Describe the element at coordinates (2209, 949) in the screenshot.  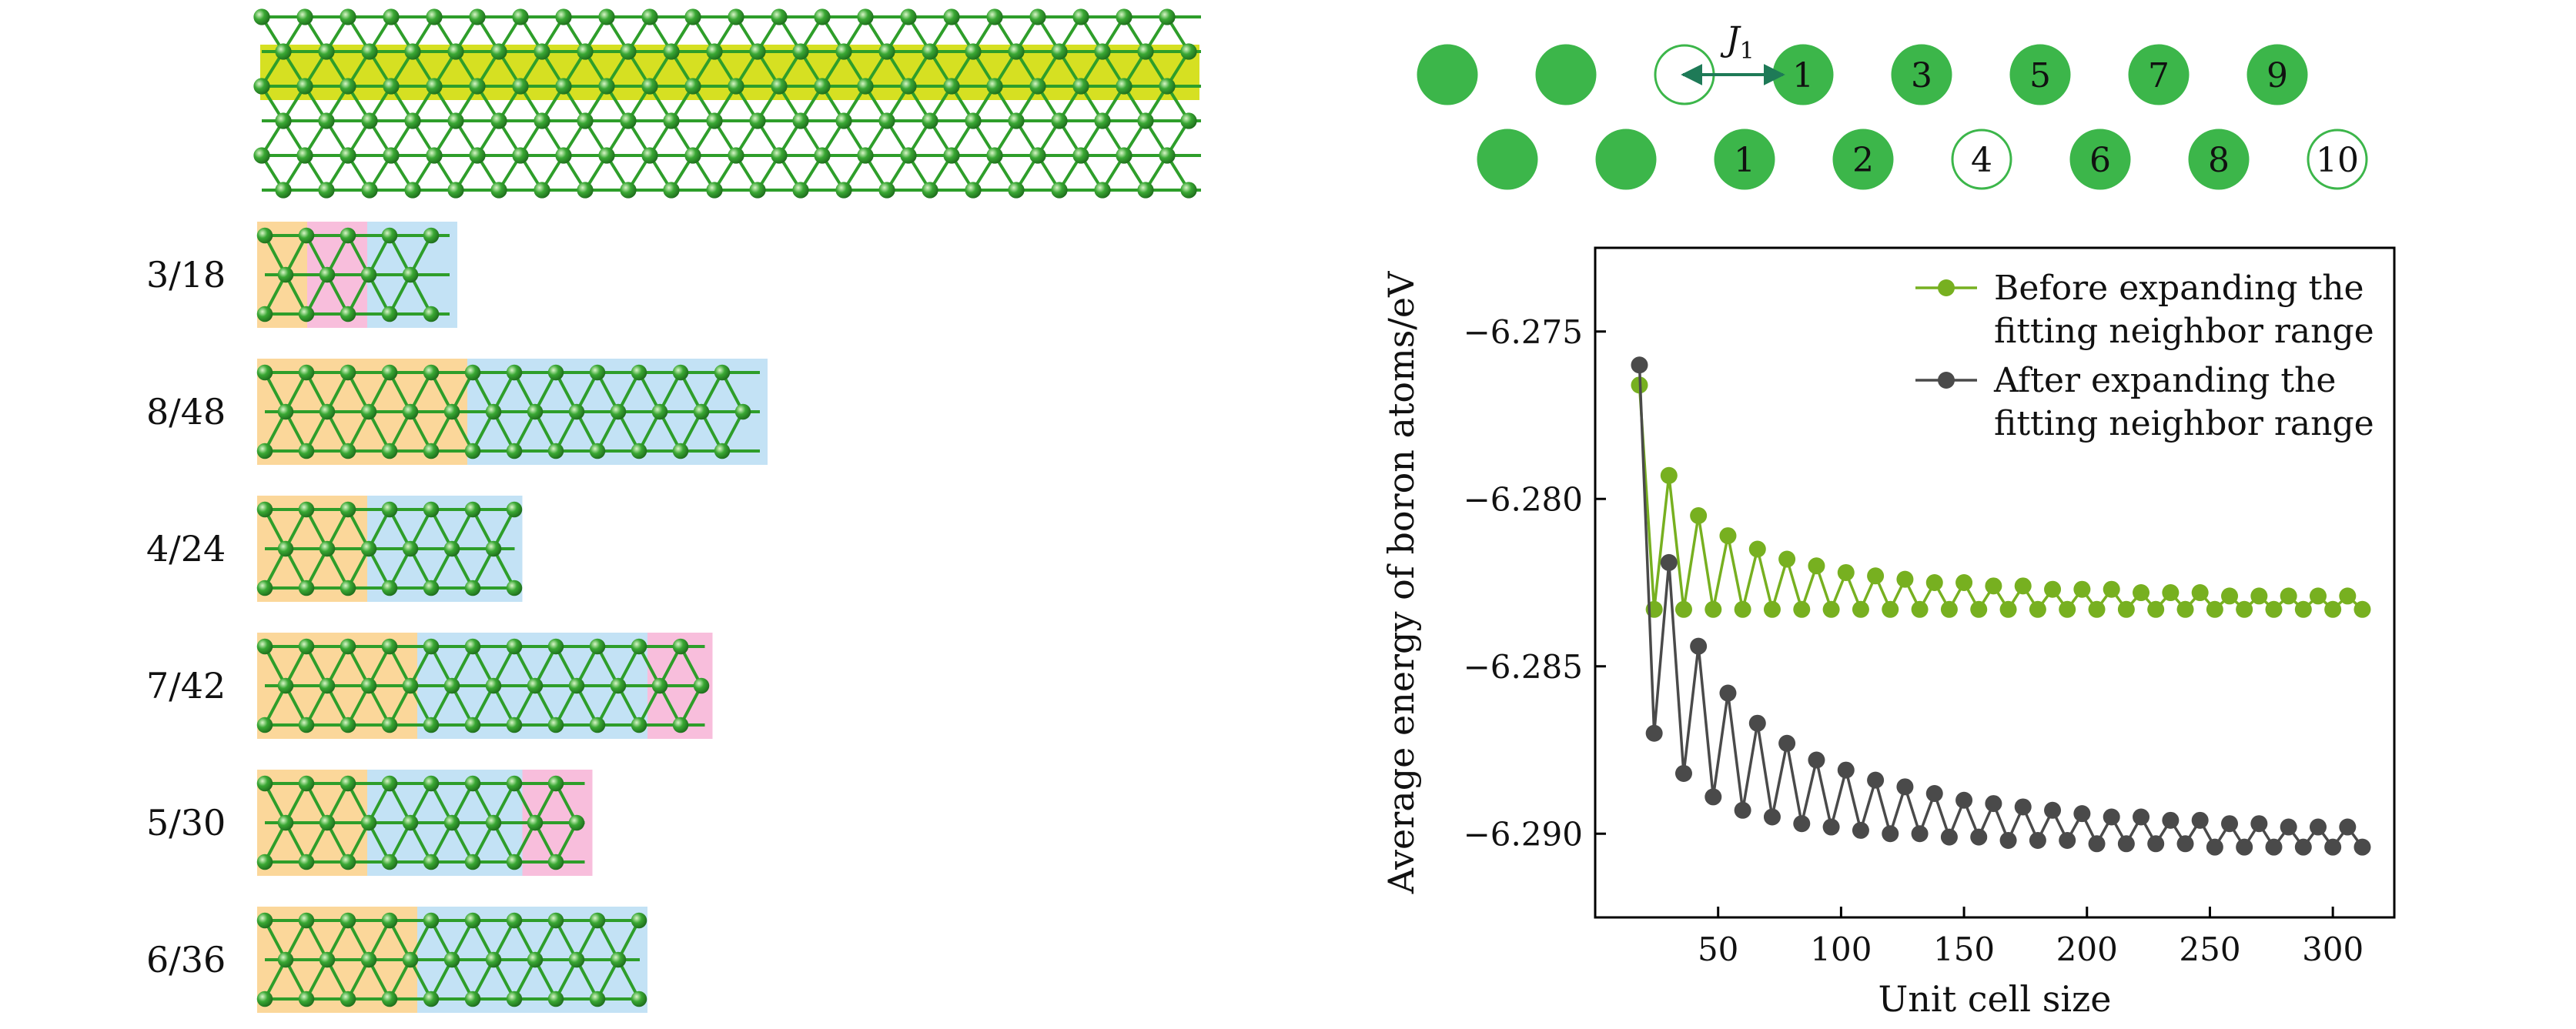
I see `x-tick-label: 250` at that location.